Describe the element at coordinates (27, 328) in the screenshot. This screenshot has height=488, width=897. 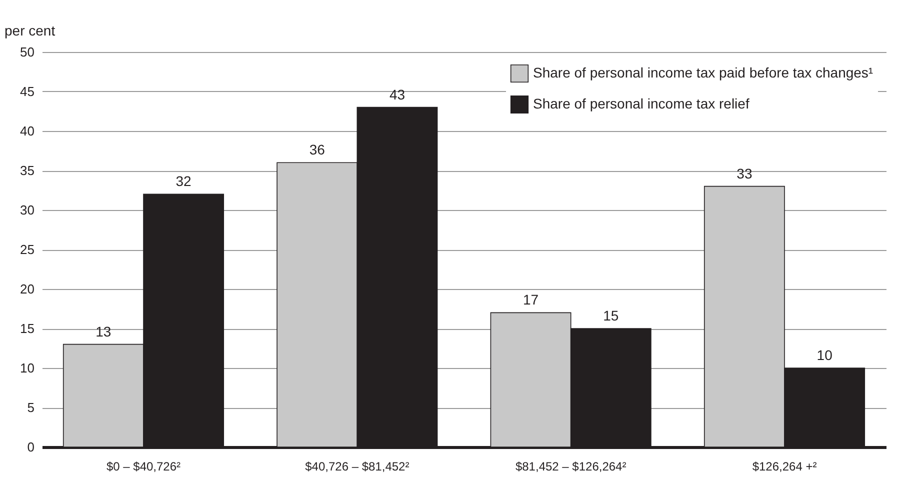
I see `y-tick-label: 15` at that location.